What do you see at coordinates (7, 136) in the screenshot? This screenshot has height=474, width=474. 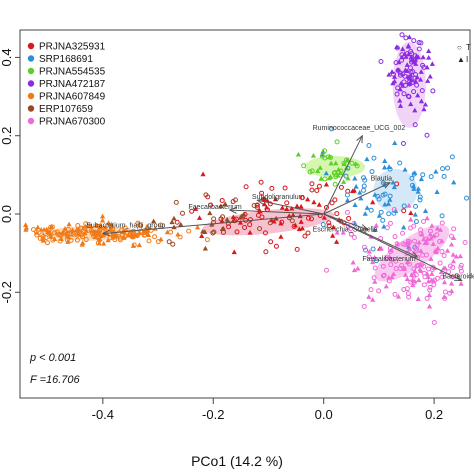 I see `y-tick-label: 0.2` at bounding box center [7, 136].